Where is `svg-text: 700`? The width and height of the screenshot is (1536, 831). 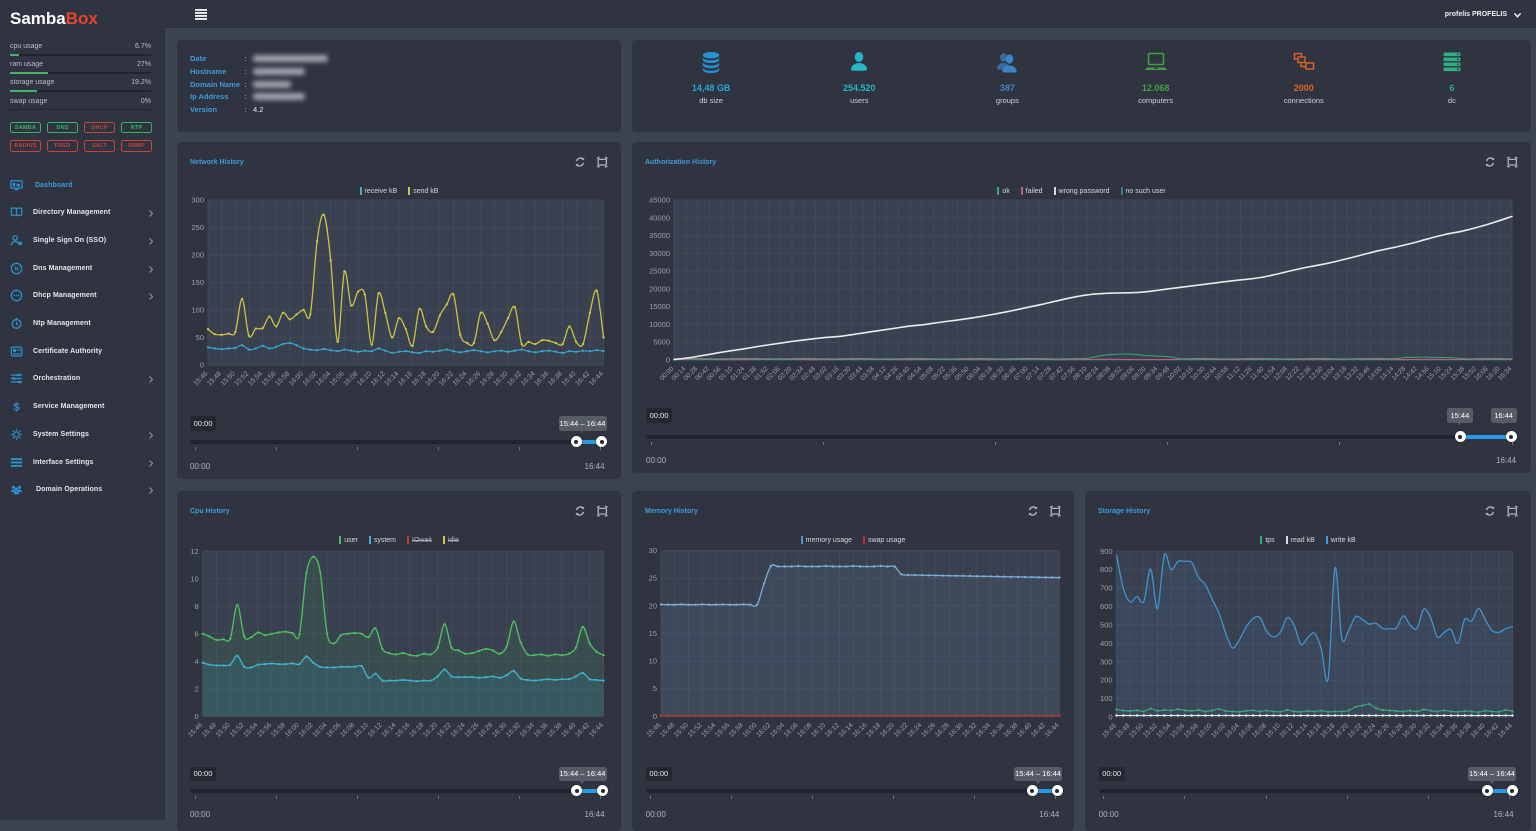 svg-text: 700 is located at coordinates (1106, 588).